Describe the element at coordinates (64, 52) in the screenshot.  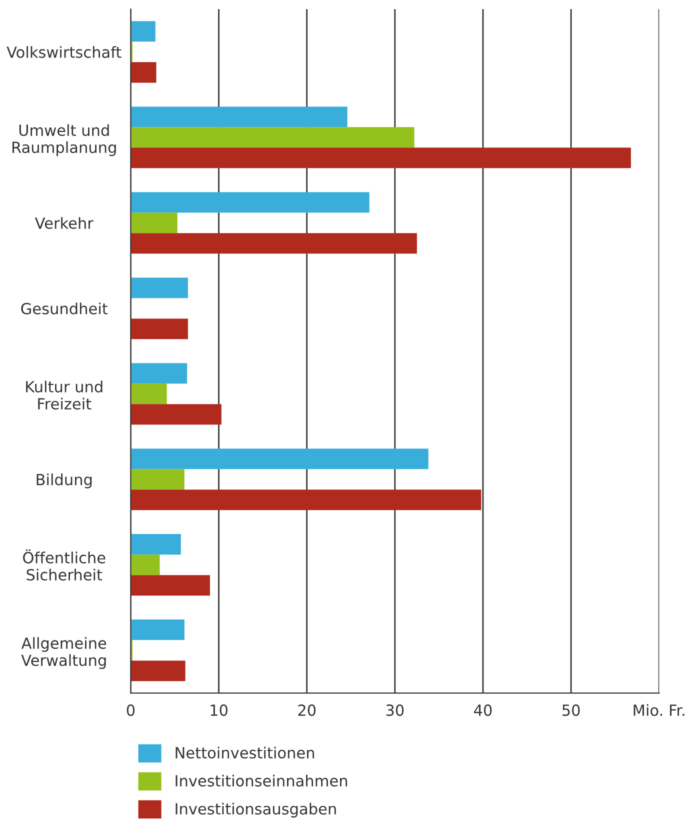
I see `y-tick-label: Volkswirtschaft` at that location.